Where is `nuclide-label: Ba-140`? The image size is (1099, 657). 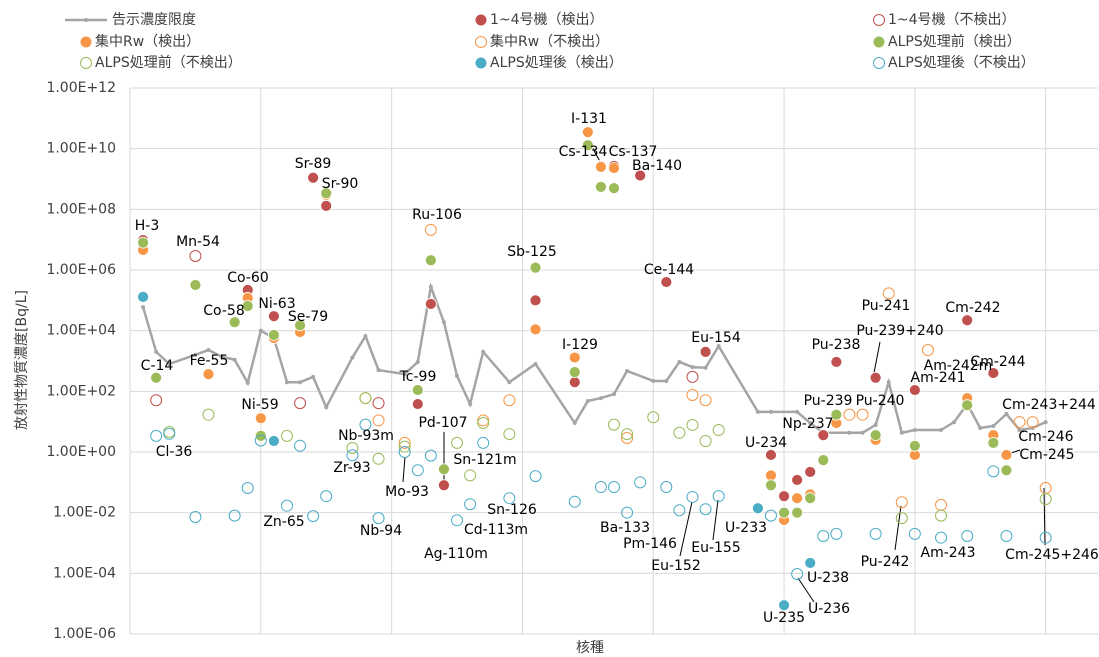
nuclide-label: Ba-140 is located at coordinates (657, 166).